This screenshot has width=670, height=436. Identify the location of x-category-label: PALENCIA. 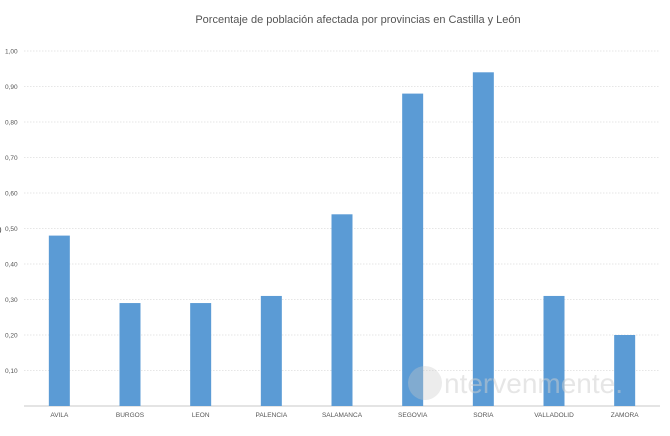
(271, 415).